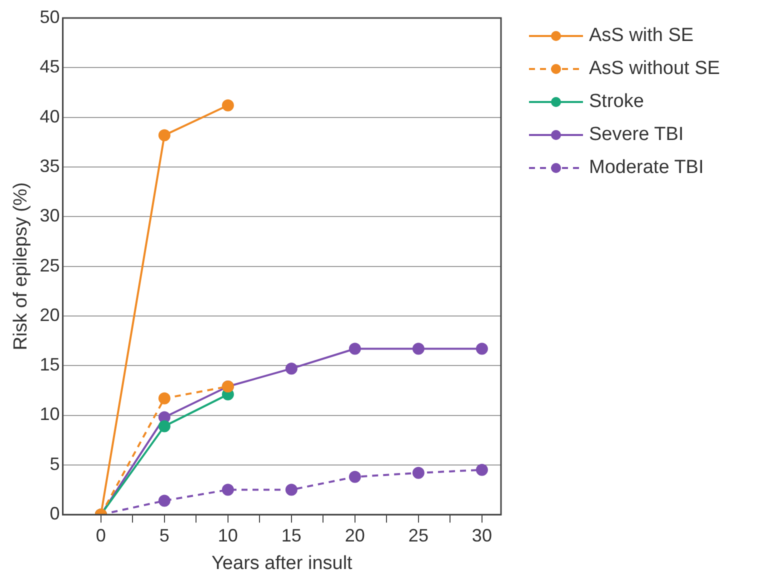 The image size is (773, 583). What do you see at coordinates (50, 265) in the screenshot?
I see `y-tick-label: 25` at bounding box center [50, 265].